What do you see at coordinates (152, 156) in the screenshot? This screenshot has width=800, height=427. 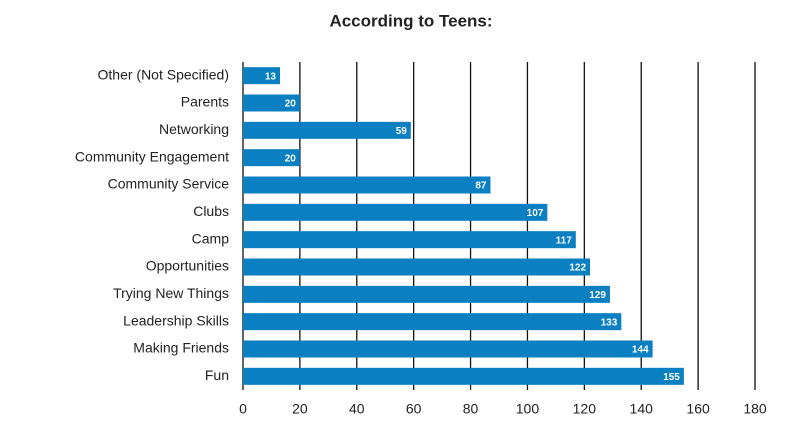 I see `y-tick-label: Community Engagement` at bounding box center [152, 156].